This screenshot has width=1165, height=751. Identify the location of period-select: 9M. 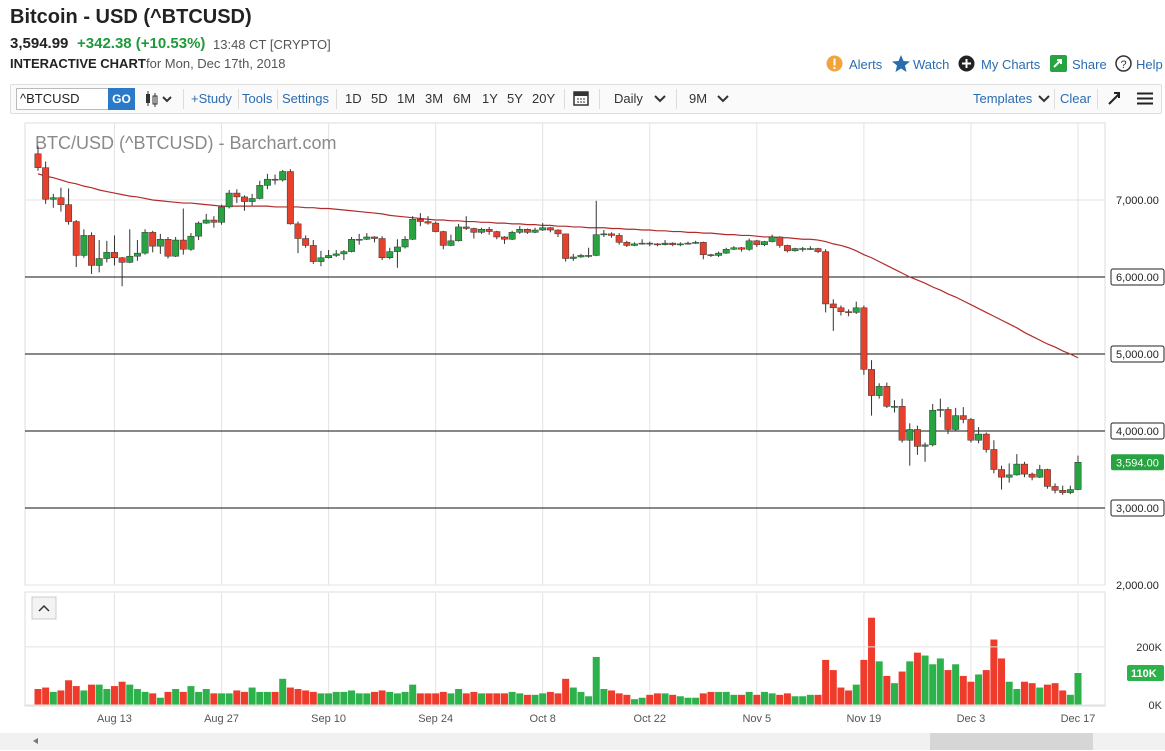
(698, 98).